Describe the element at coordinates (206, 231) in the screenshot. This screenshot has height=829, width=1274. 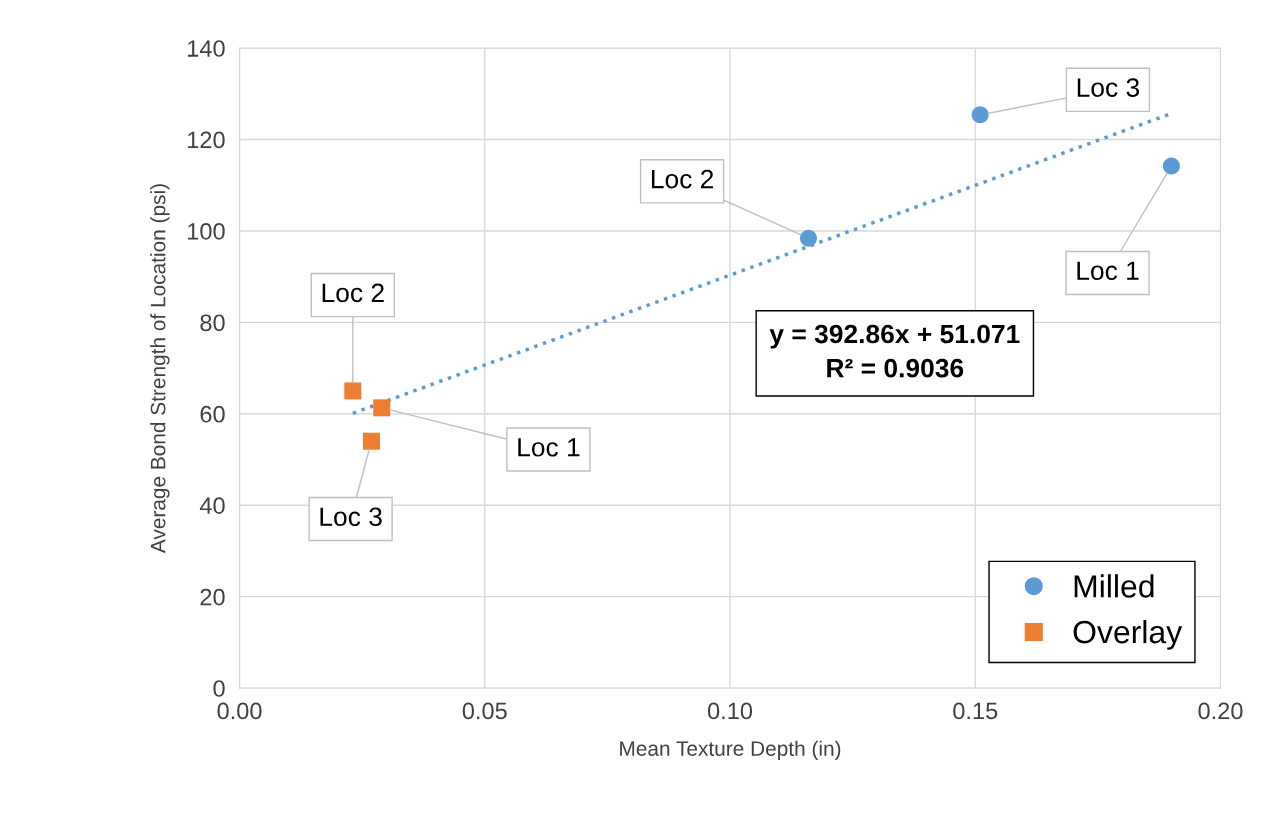
I see `y-tick-label: 100` at that location.